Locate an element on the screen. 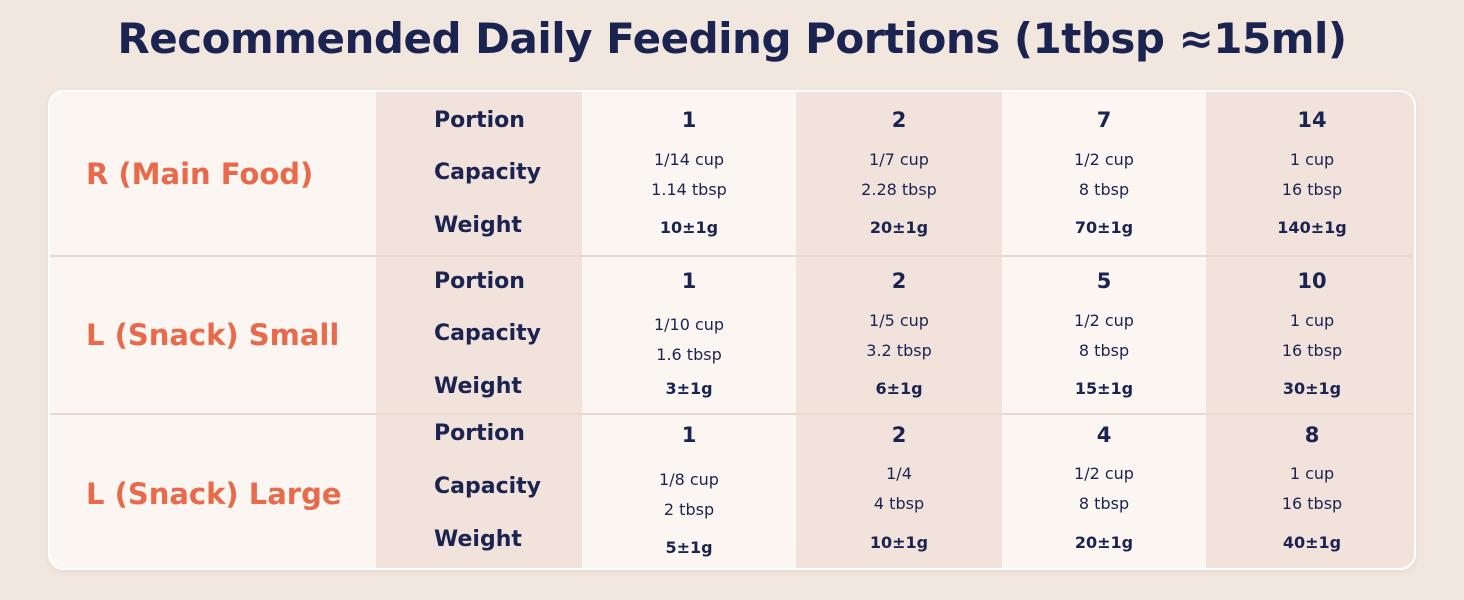  portion-value: 4 is located at coordinates (1104, 435).